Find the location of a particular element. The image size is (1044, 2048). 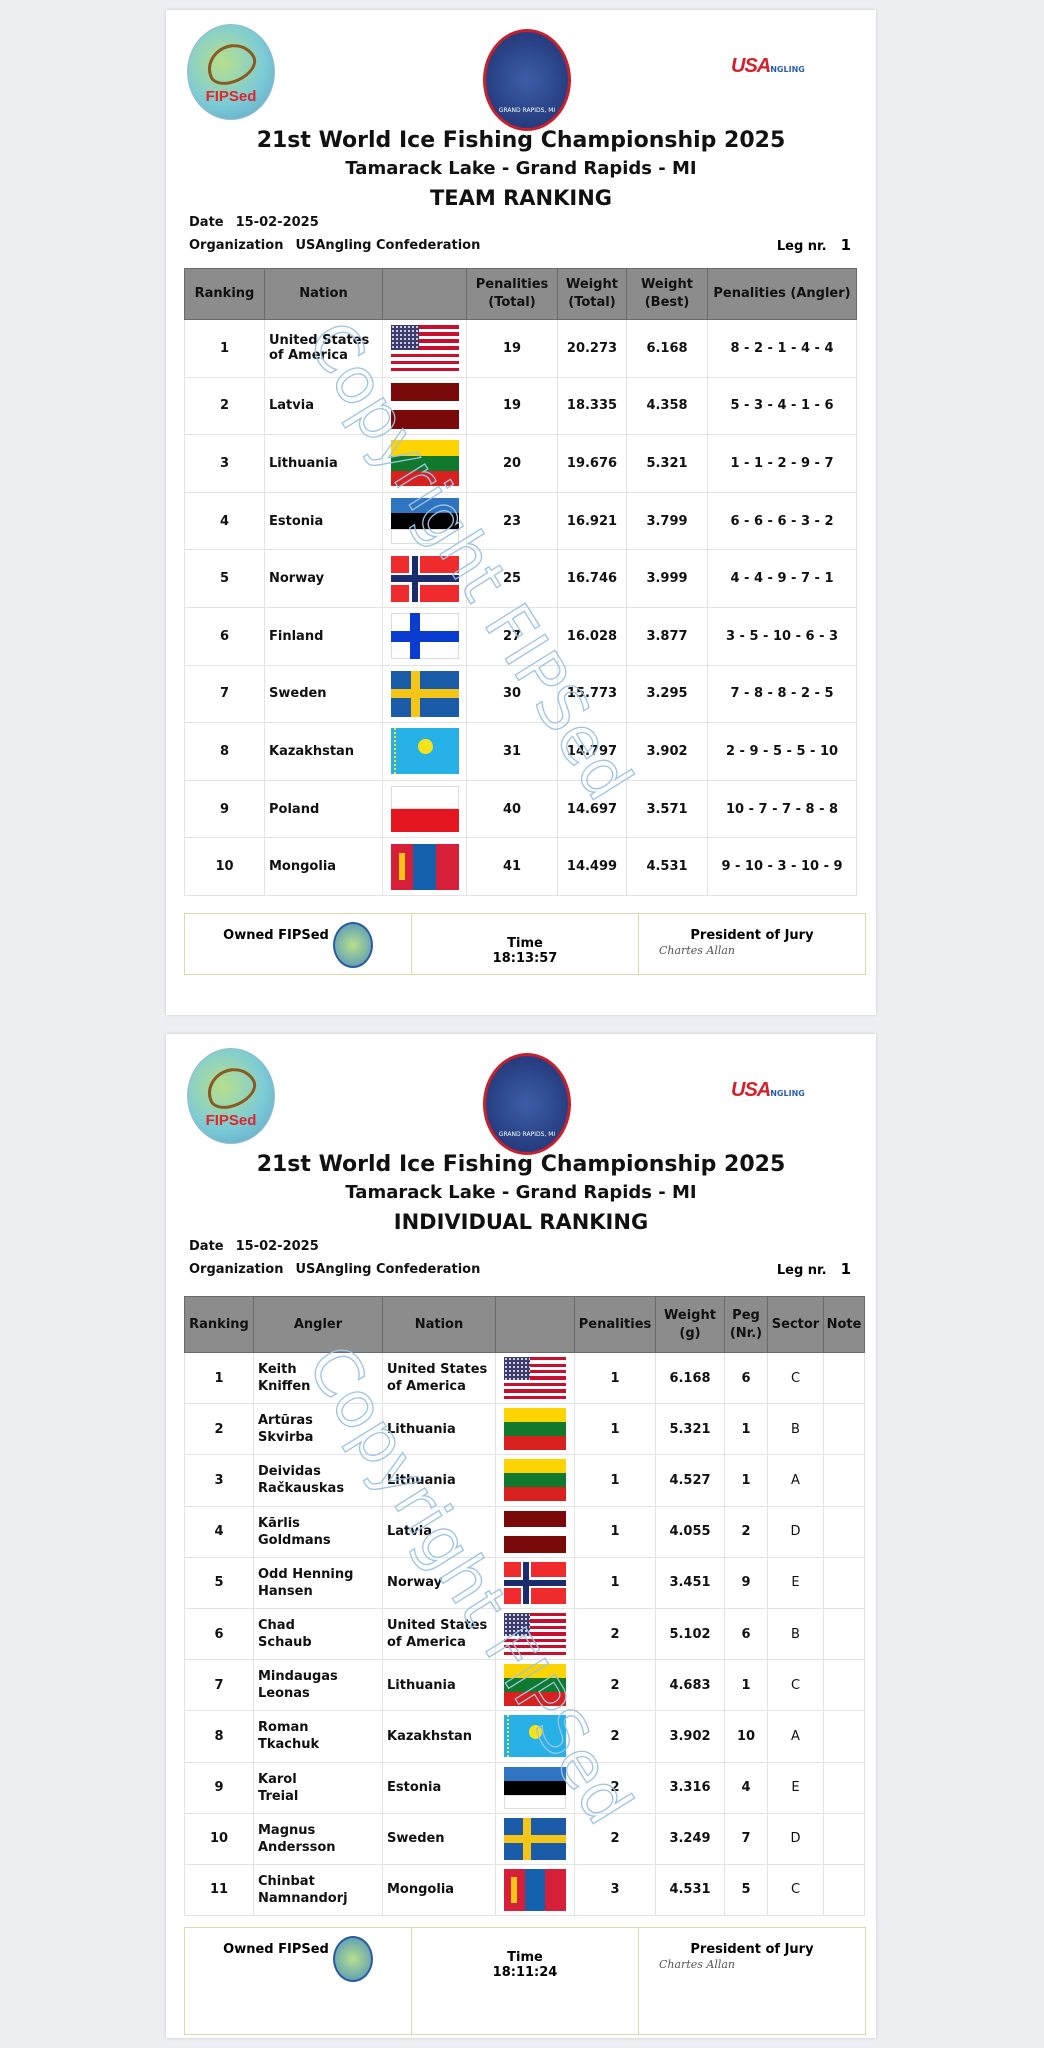

time-value: 18:13:57 is located at coordinates (525, 958).